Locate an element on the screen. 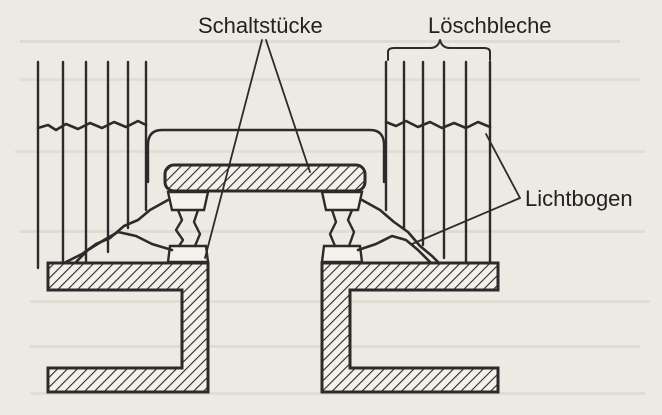 The height and width of the screenshot is (415, 662). left-arc-line is located at coordinates (92, 125).